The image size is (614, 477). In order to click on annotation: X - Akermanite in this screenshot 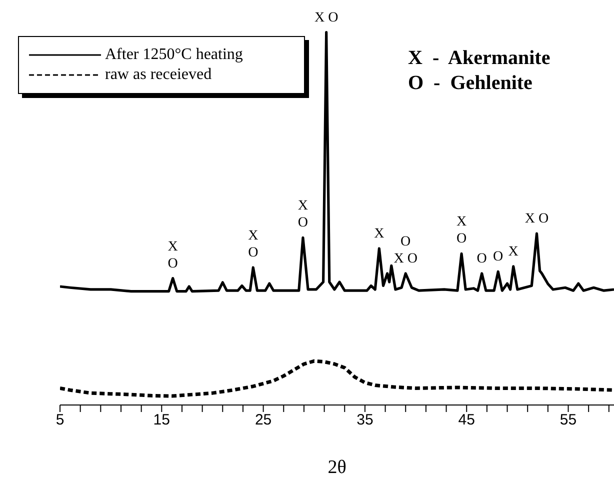, I will do `click(479, 58)`.